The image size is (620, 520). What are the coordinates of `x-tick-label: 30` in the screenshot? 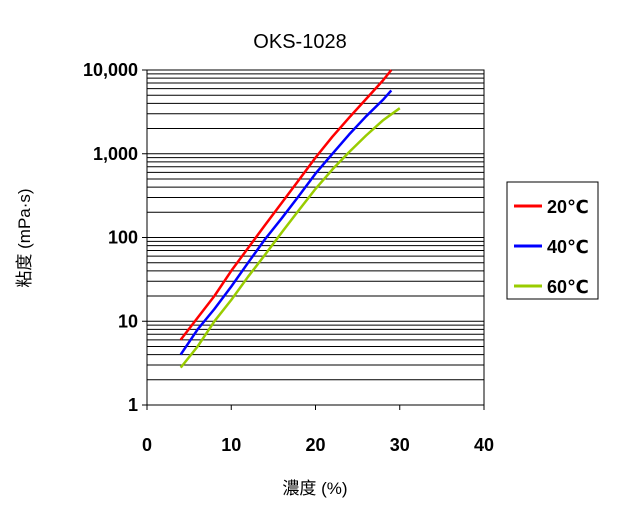 It's located at (400, 445).